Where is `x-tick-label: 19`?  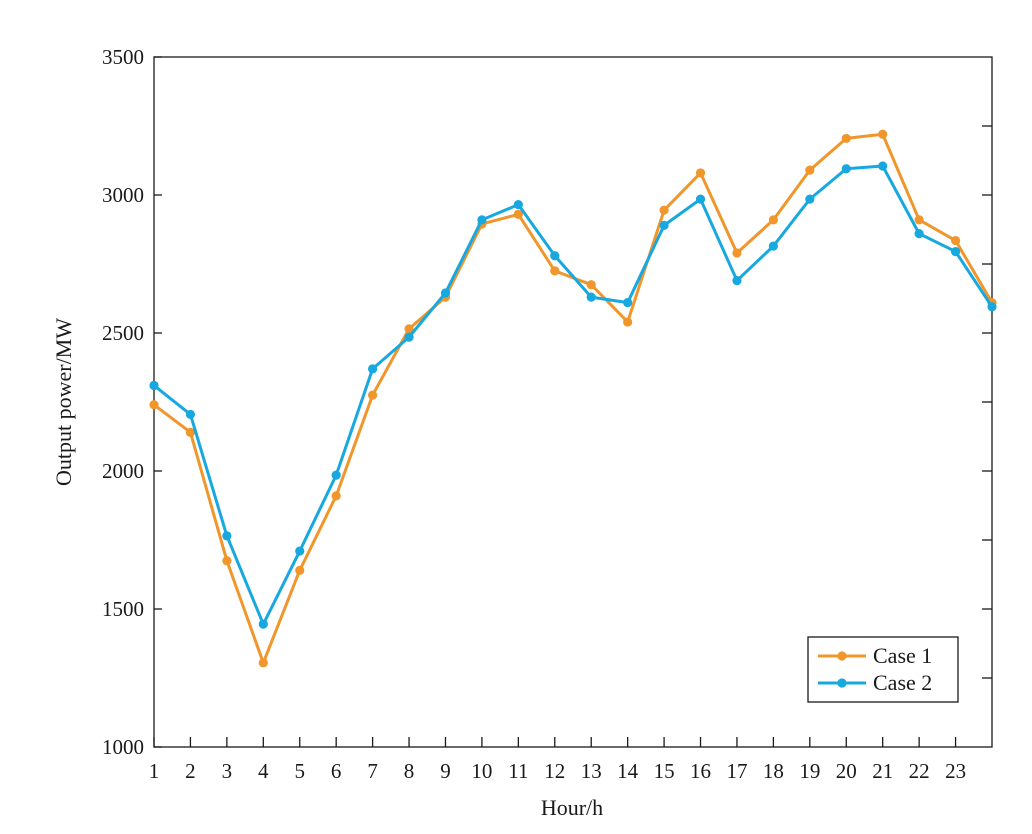
x-tick-label: 19 is located at coordinates (809, 771).